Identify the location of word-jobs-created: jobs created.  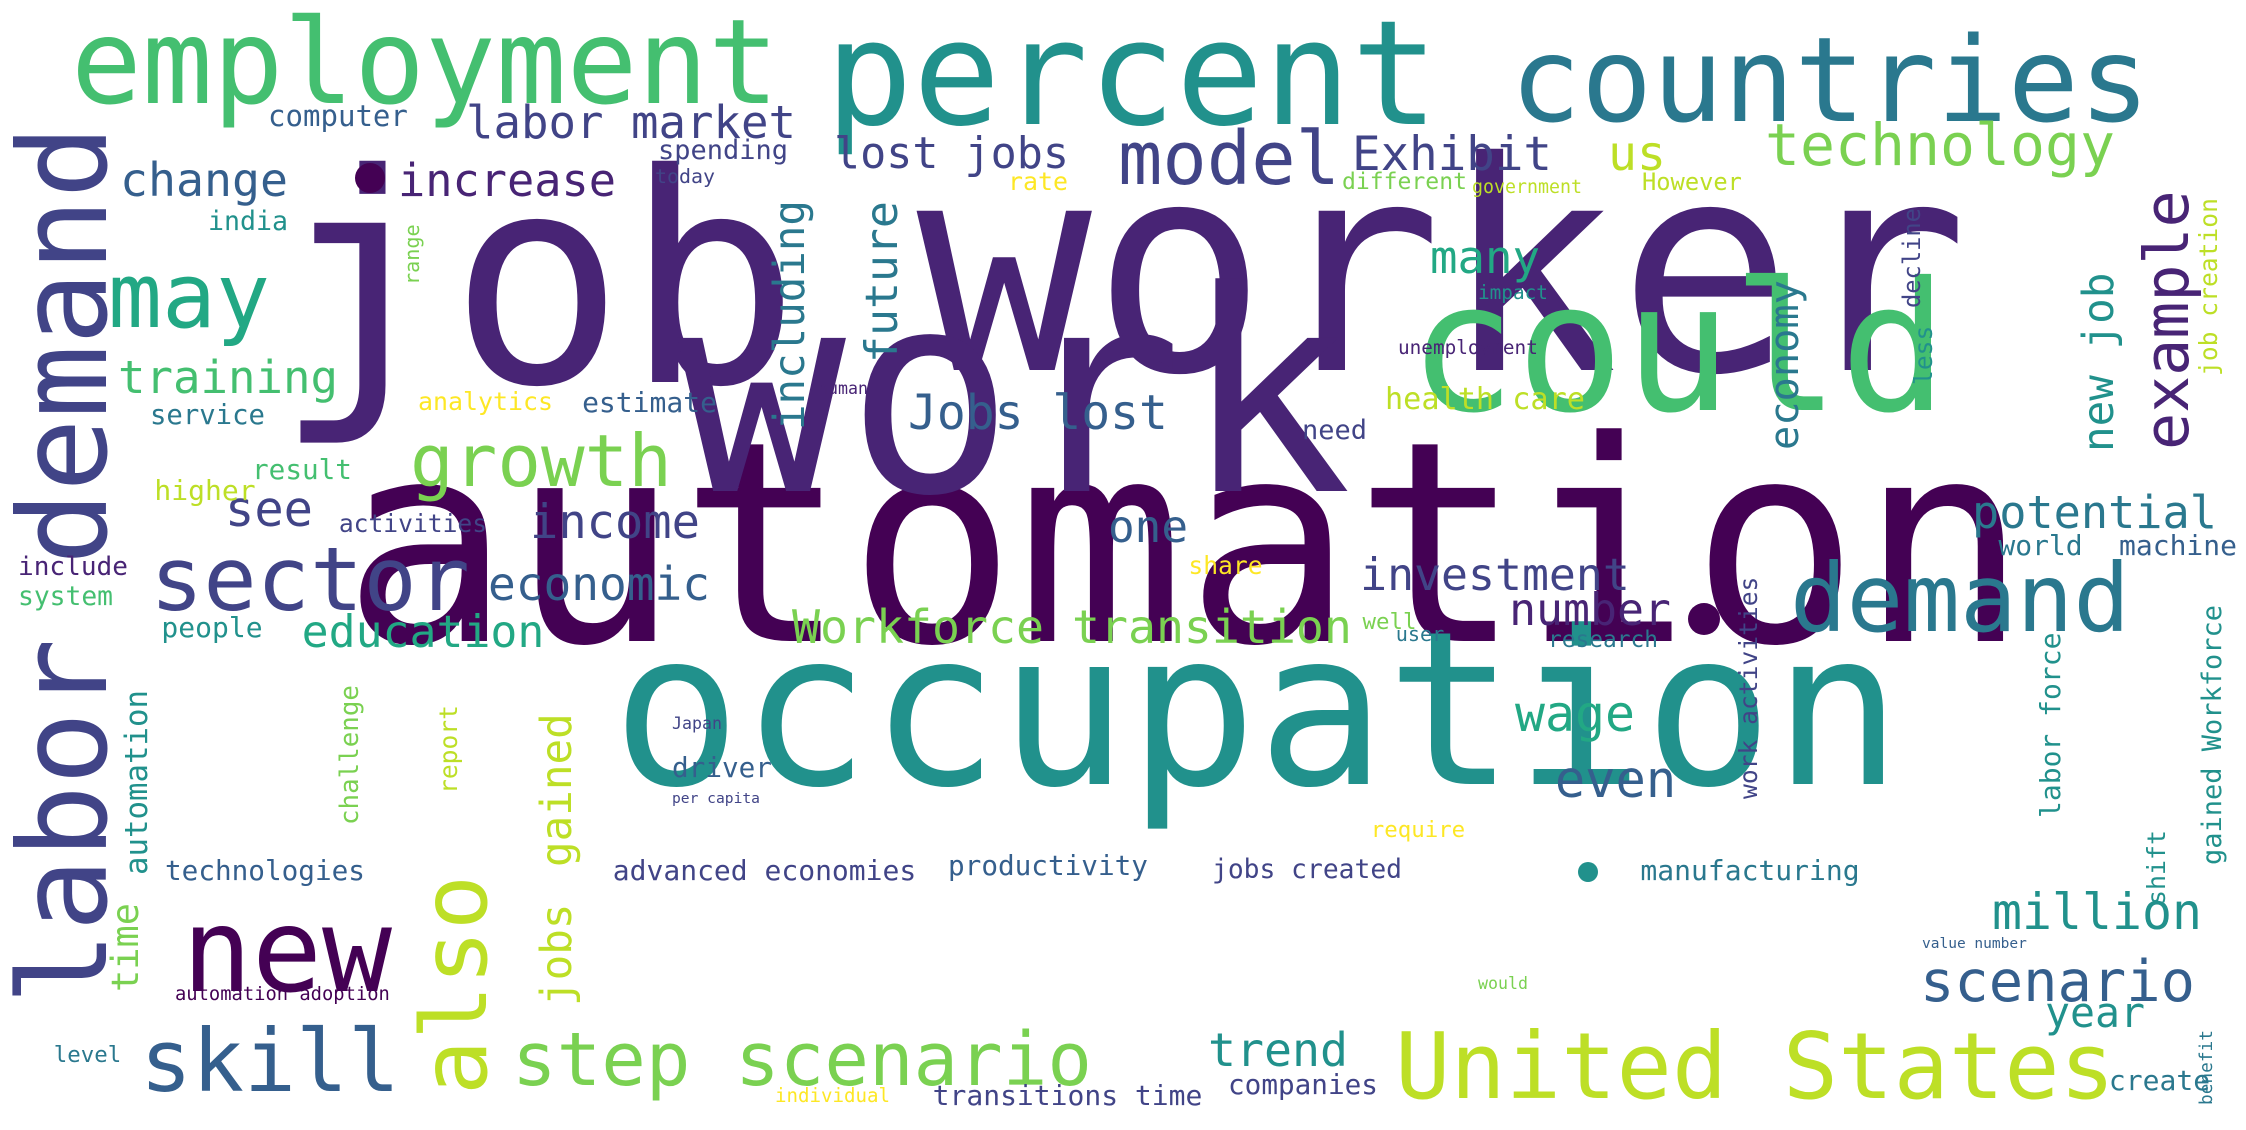
(1307, 870).